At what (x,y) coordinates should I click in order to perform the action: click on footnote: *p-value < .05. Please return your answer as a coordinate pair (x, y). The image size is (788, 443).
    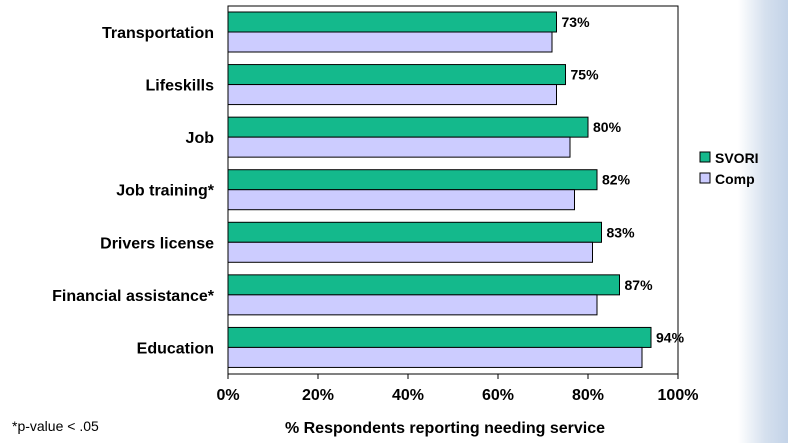
    Looking at the image, I should click on (55, 426).